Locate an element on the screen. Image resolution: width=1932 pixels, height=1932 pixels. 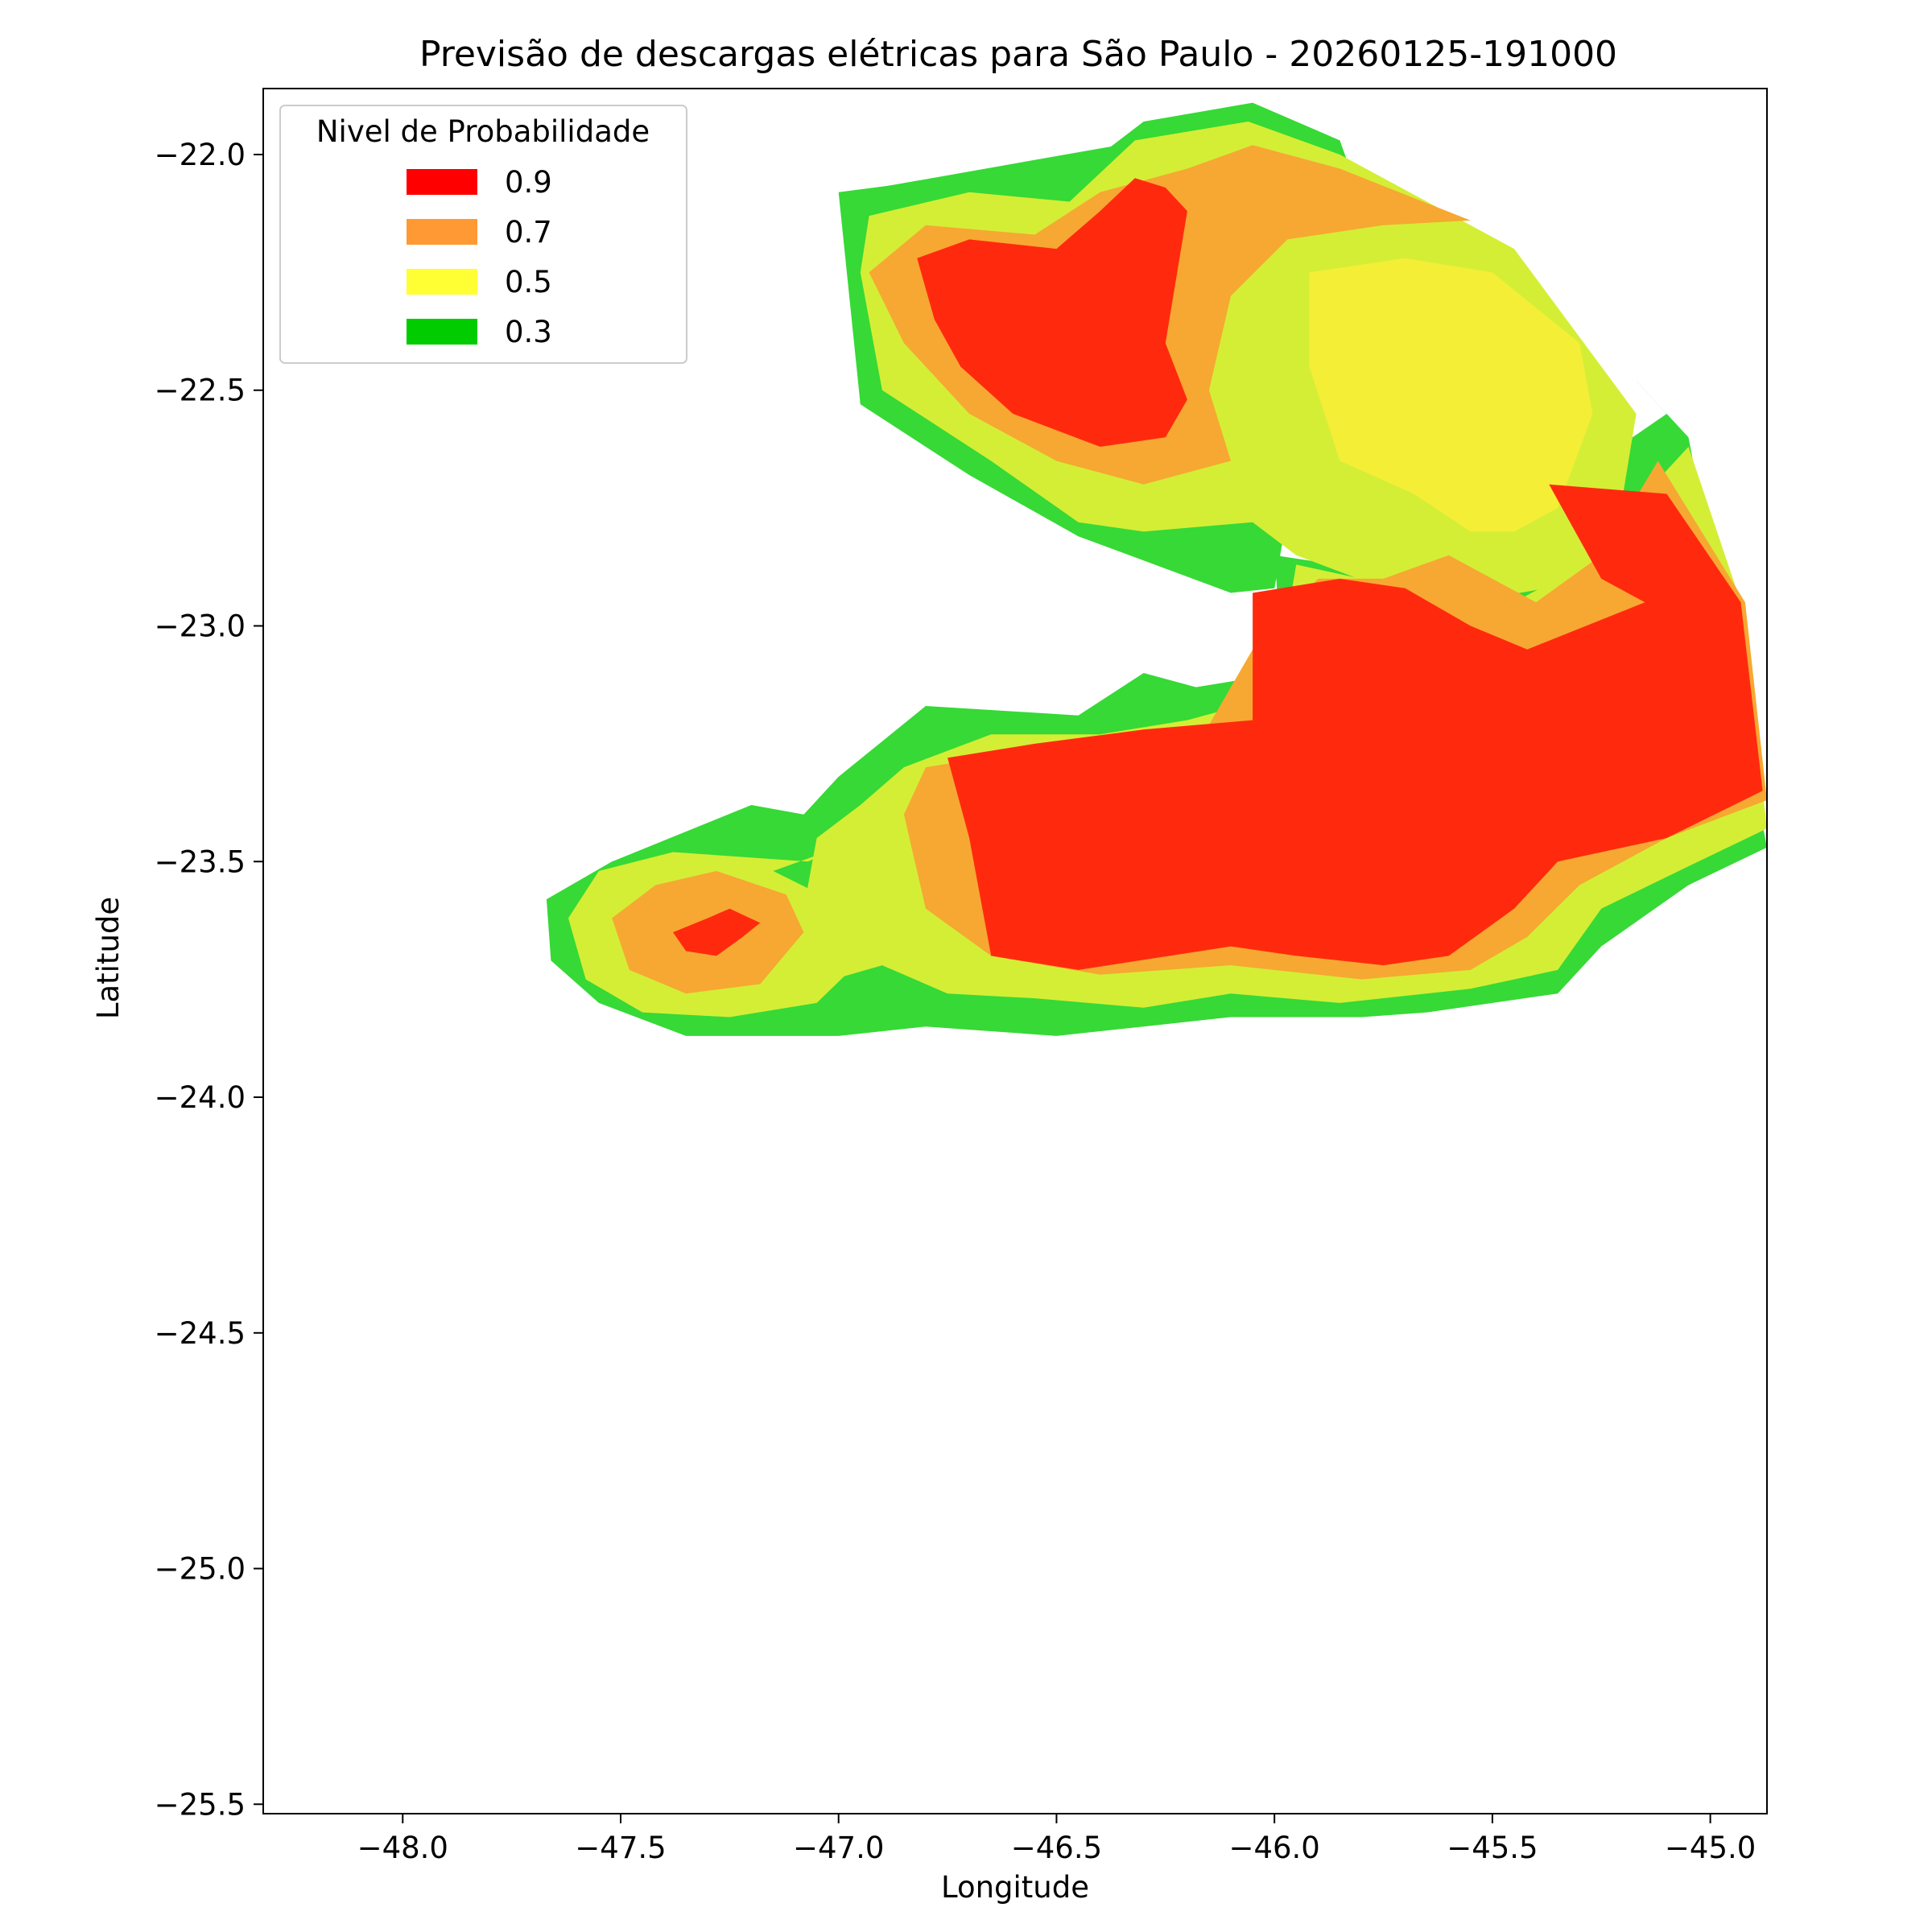
legend-label: 0.5 is located at coordinates (528, 282).